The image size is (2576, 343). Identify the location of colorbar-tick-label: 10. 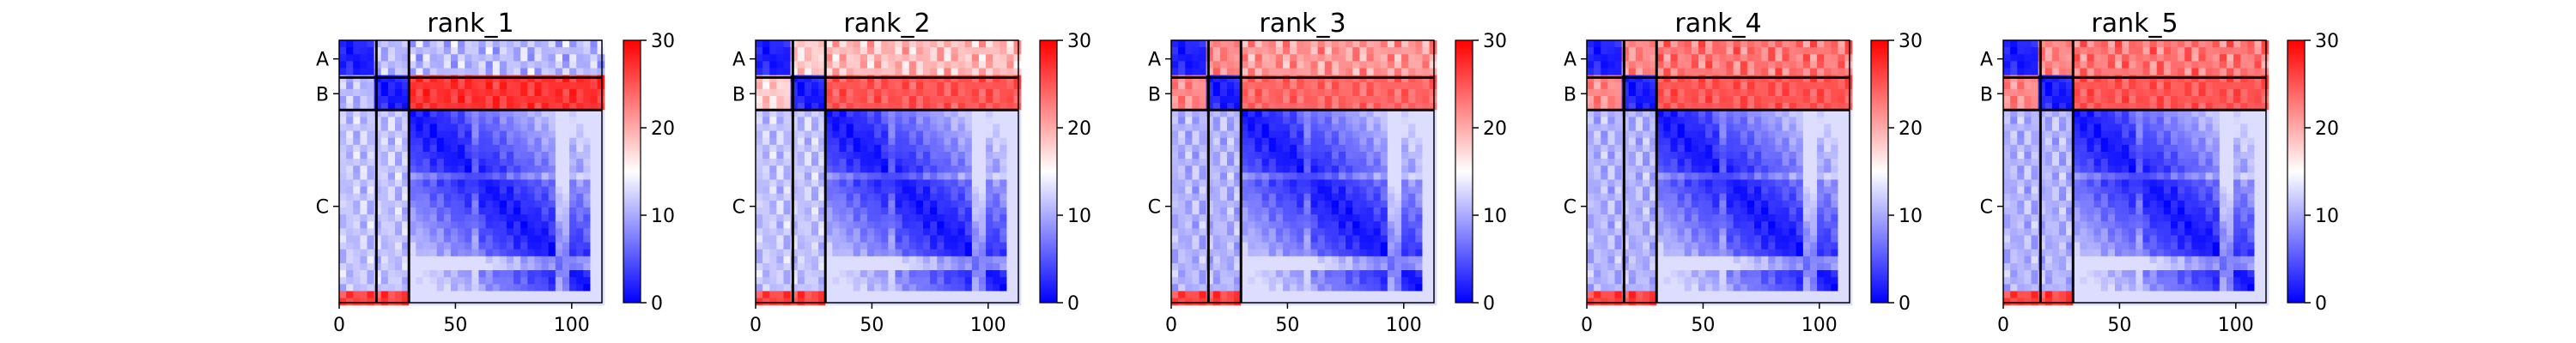
(663, 217).